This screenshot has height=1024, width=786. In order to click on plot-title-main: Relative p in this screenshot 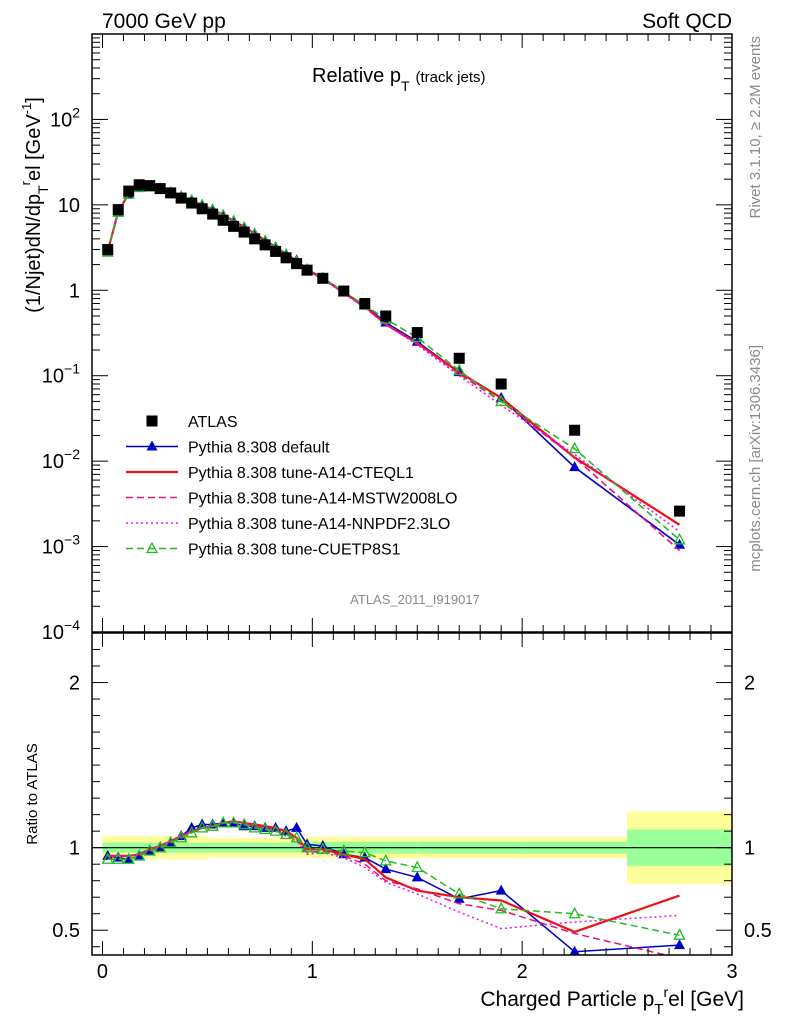, I will do `click(356, 76)`.